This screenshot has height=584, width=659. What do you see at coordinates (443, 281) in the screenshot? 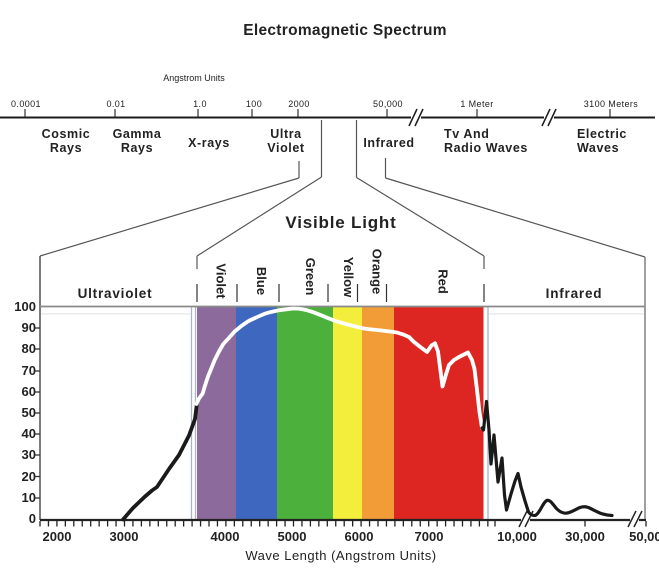
I see `svg-text: Red` at bounding box center [443, 281].